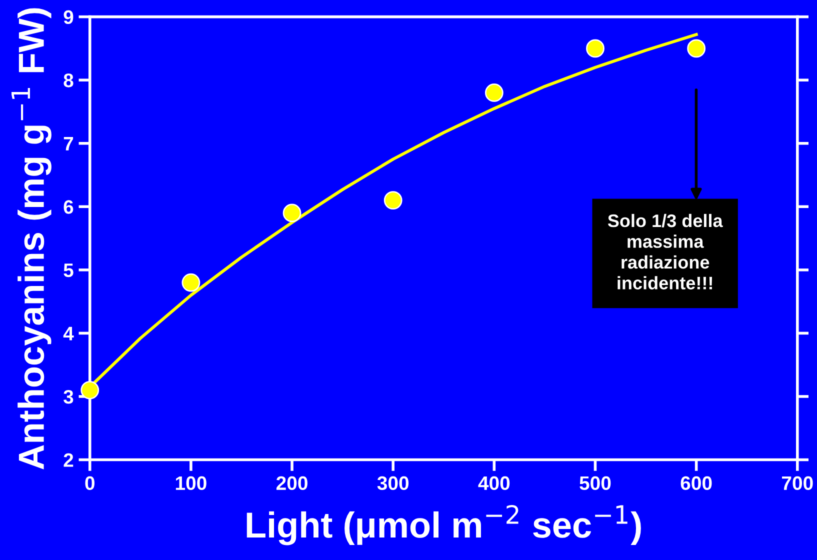 The image size is (817, 560). What do you see at coordinates (696, 483) in the screenshot?
I see `x-tick-label: 600` at bounding box center [696, 483].